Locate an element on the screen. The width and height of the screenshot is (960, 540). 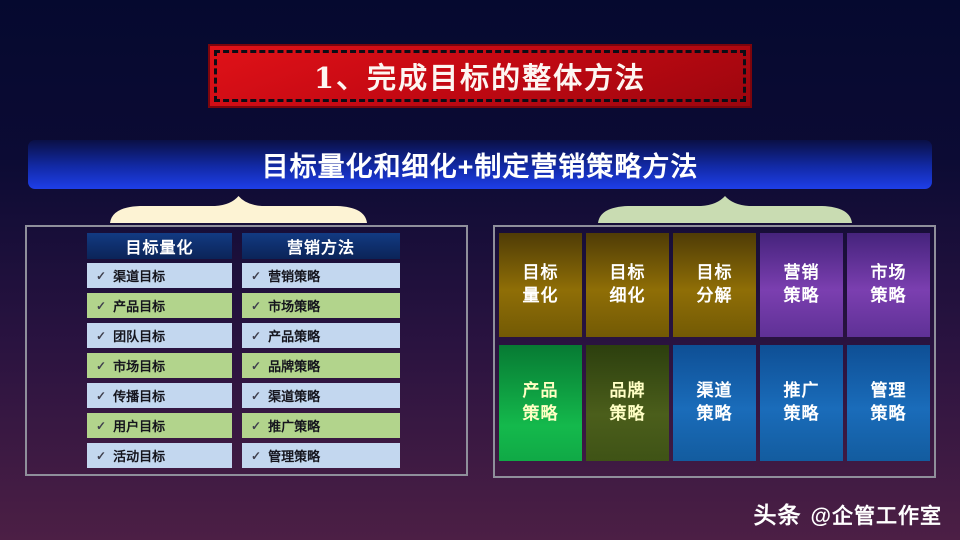
watermark: 头条 @企管工作室 is located at coordinates (848, 513).